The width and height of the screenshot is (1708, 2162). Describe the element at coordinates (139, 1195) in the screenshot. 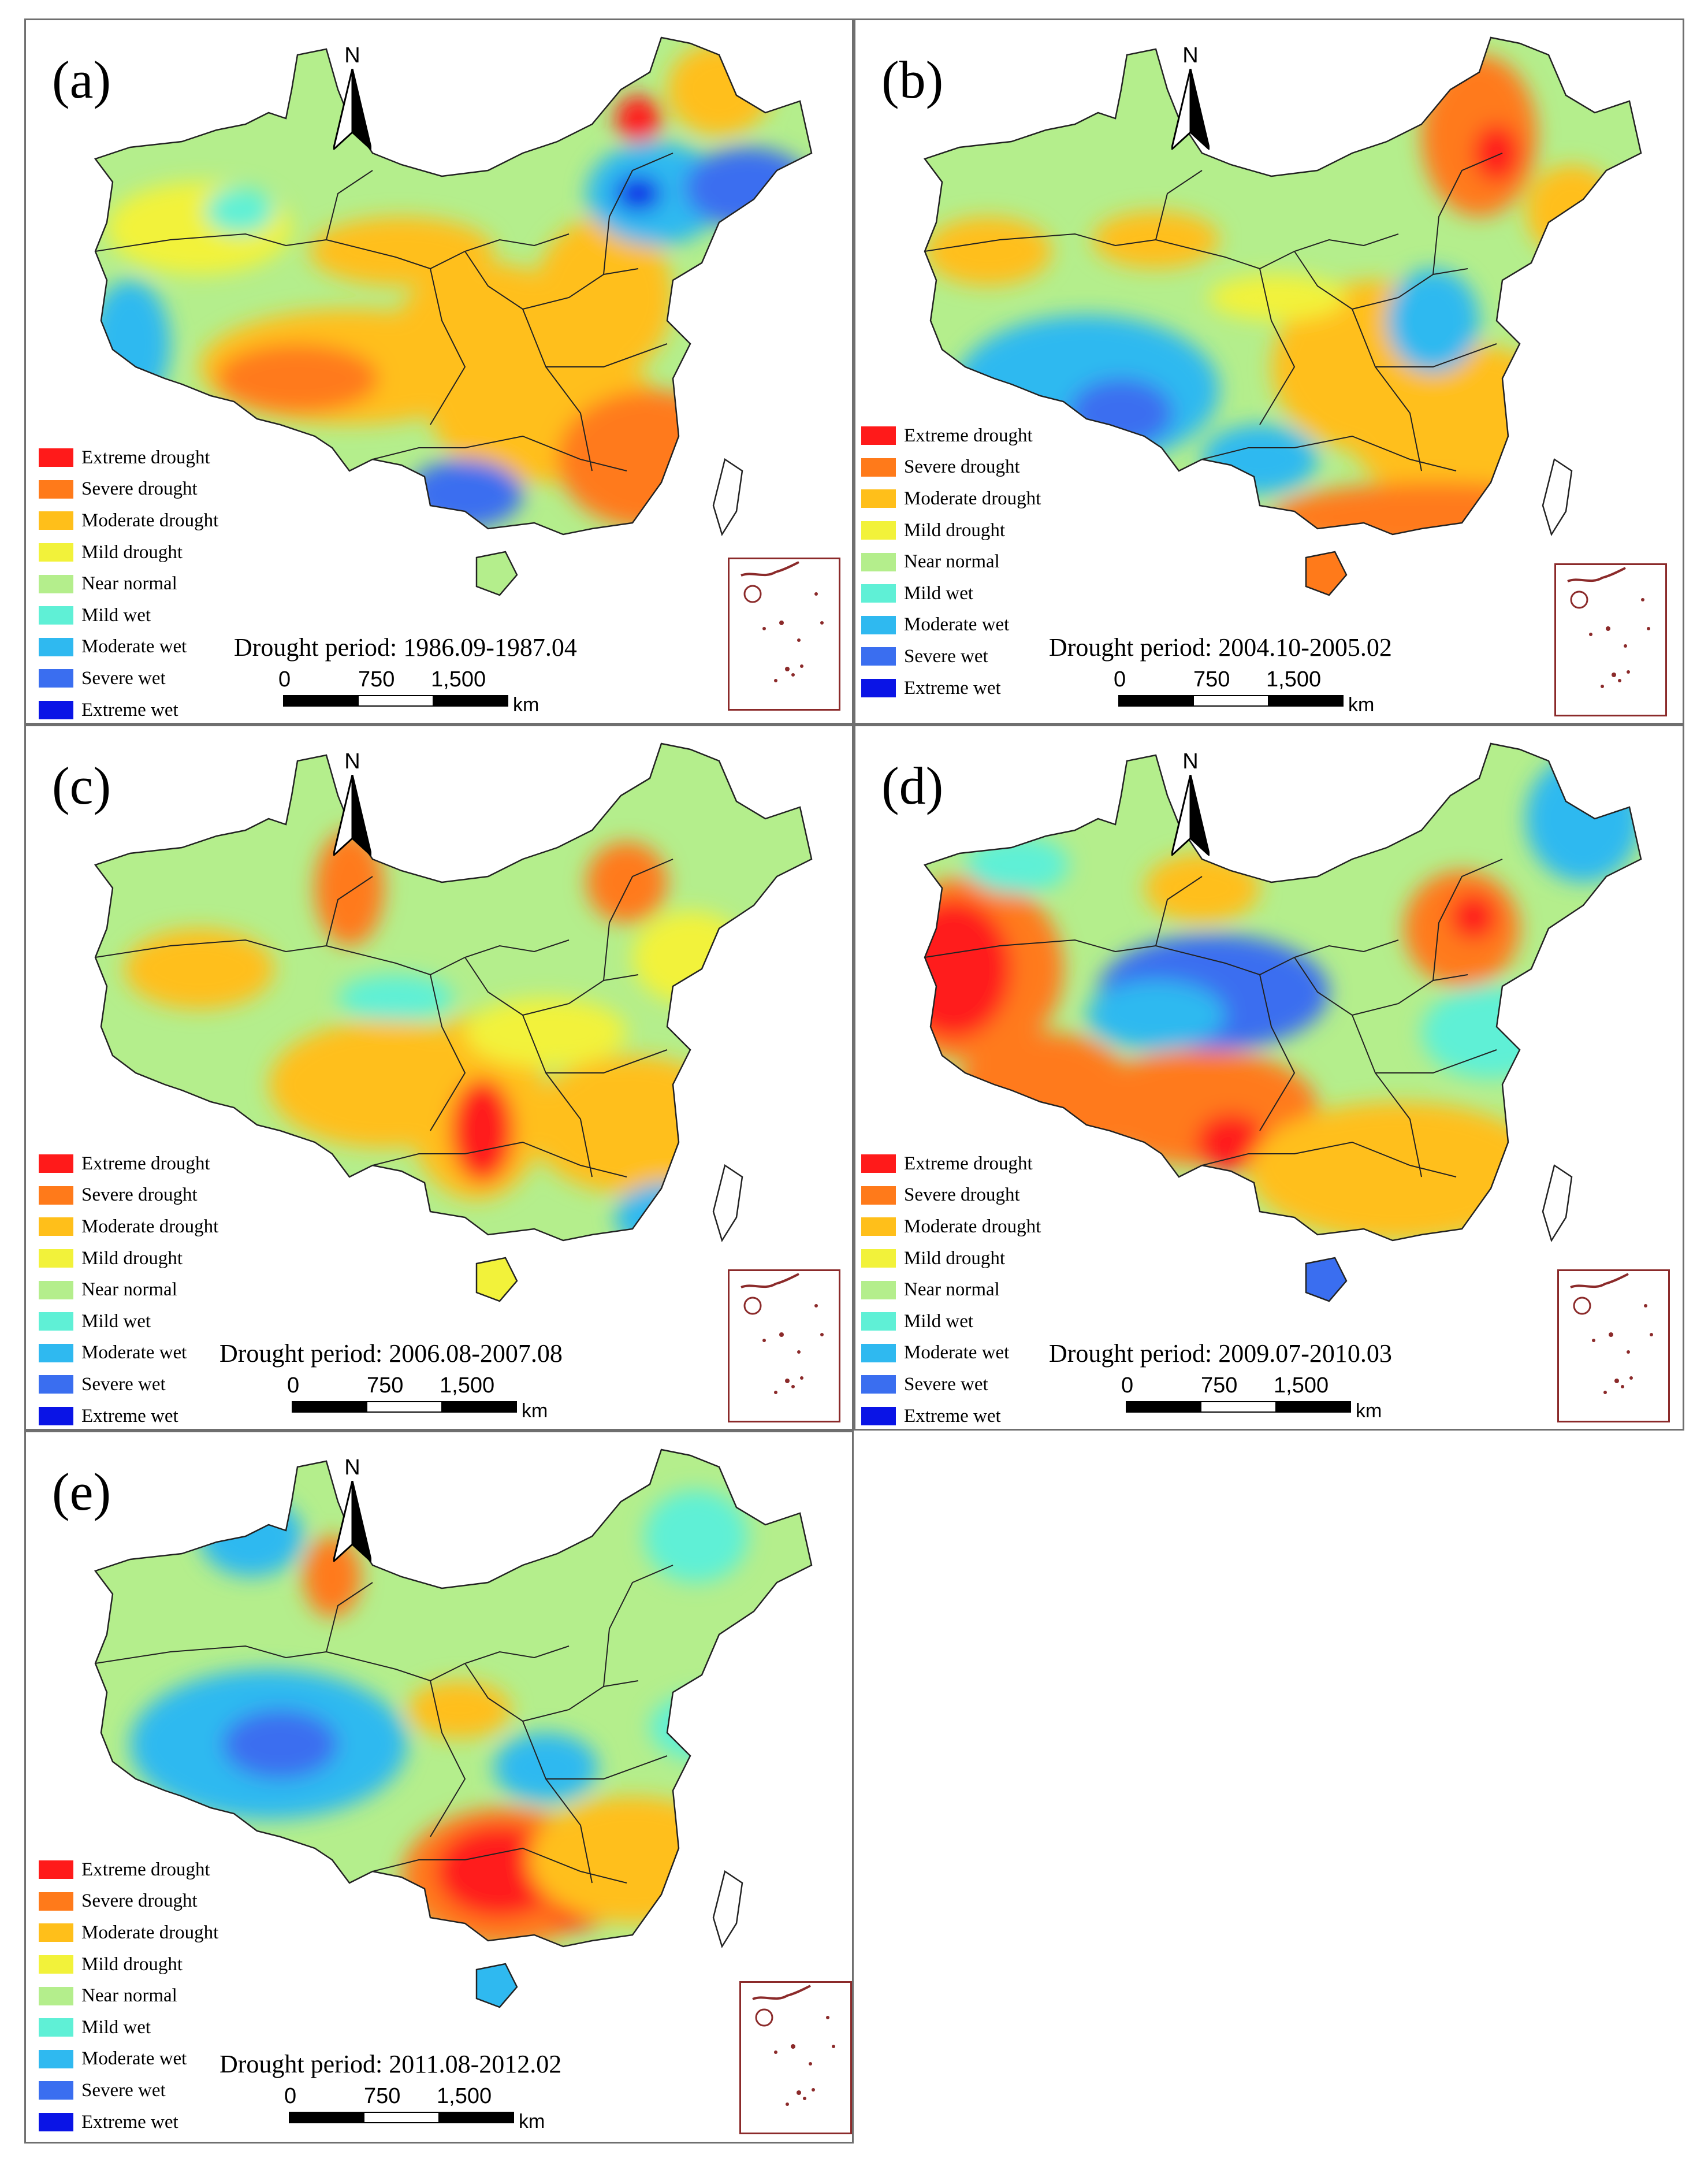

I see `legend-label: Severe drought` at that location.